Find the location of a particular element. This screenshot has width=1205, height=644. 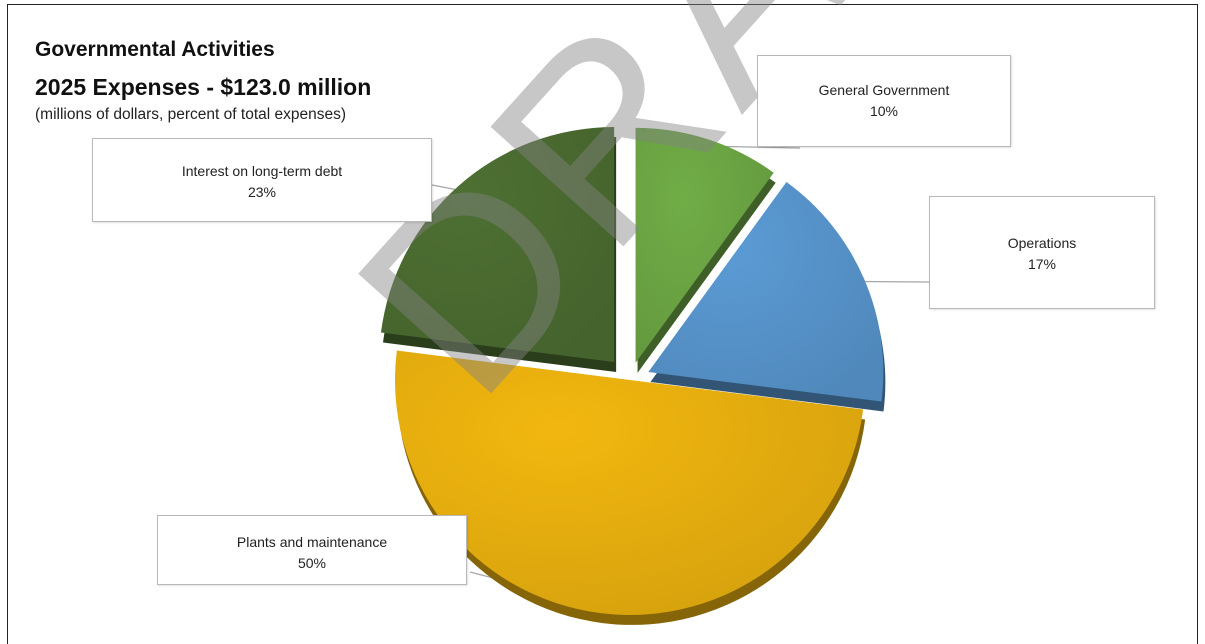

slice-label: Plants and maintenance is located at coordinates (312, 542).